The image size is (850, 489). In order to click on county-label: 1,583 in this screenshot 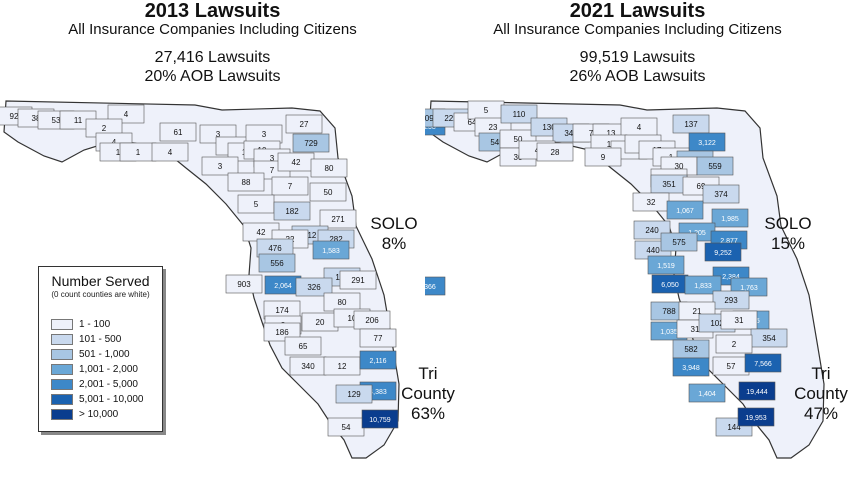, I will do `click(331, 251)`.